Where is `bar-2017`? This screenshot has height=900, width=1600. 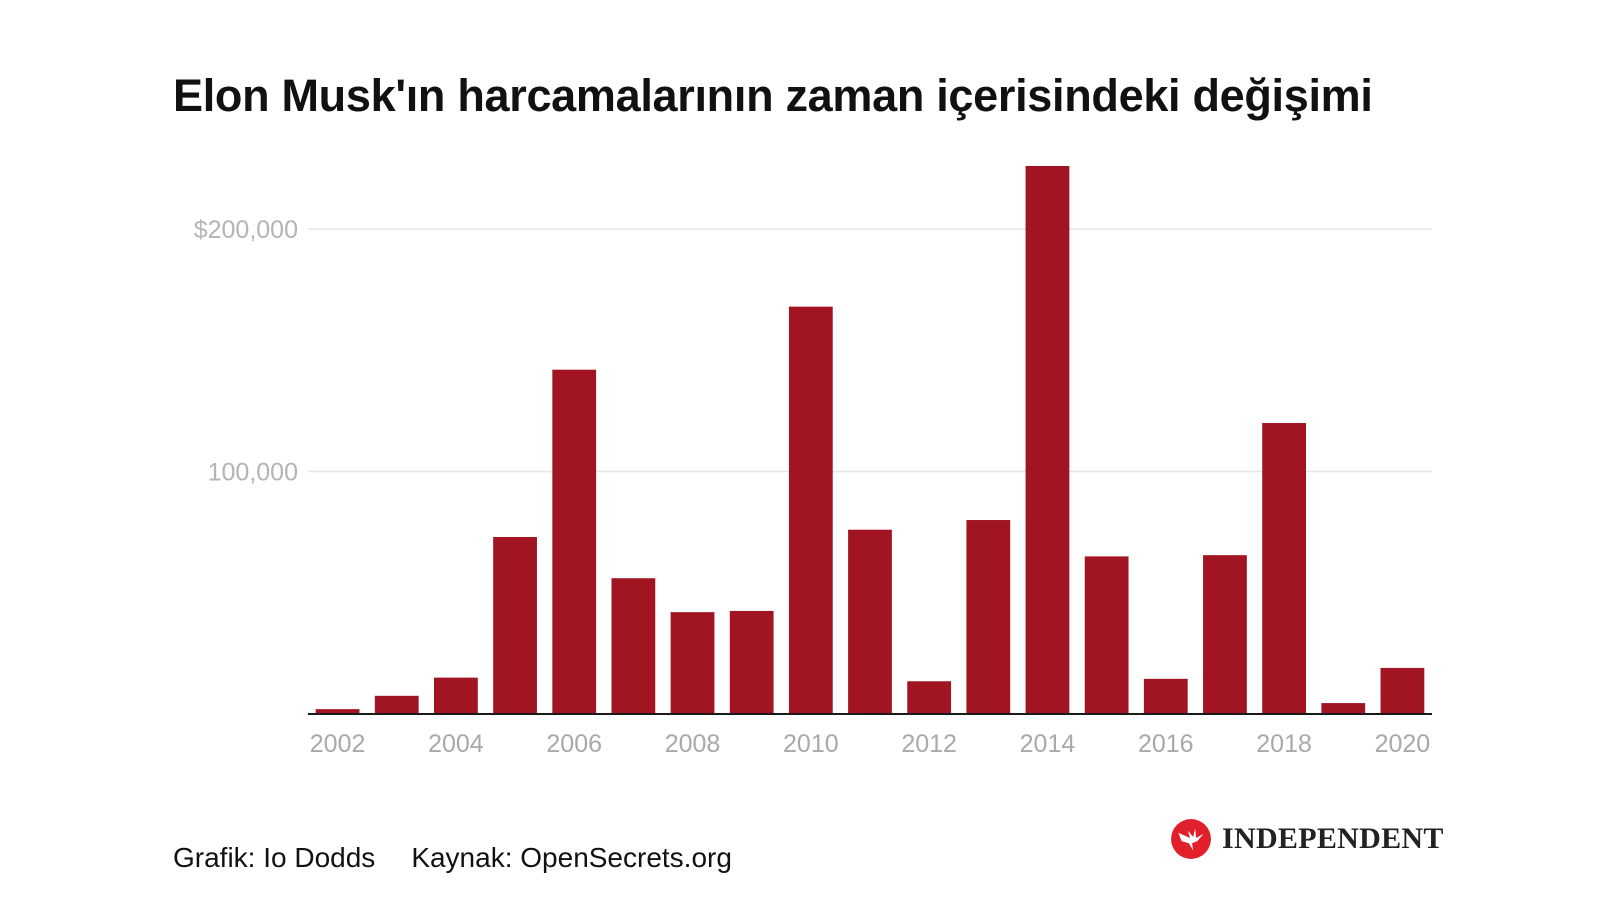
bar-2017 is located at coordinates (1225, 634).